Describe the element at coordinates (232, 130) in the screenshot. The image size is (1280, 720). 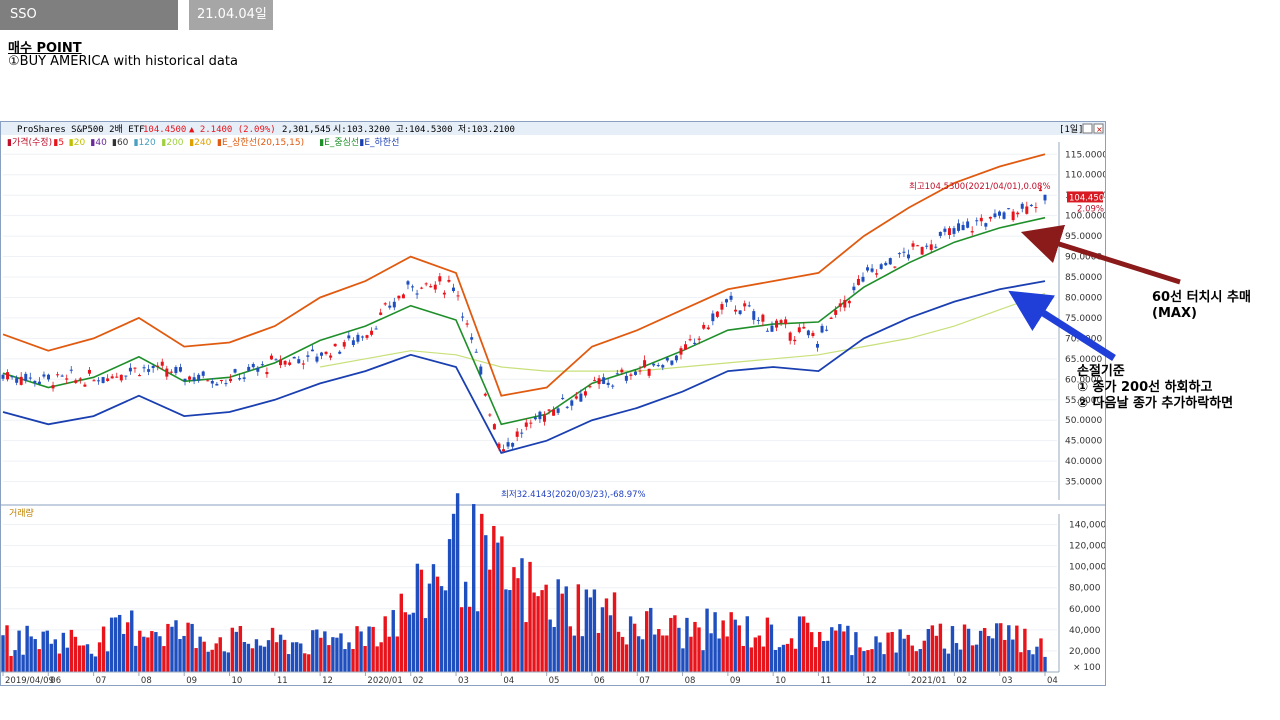
I see `chart-change: ▲ 2.1400 (2.09%)` at that location.